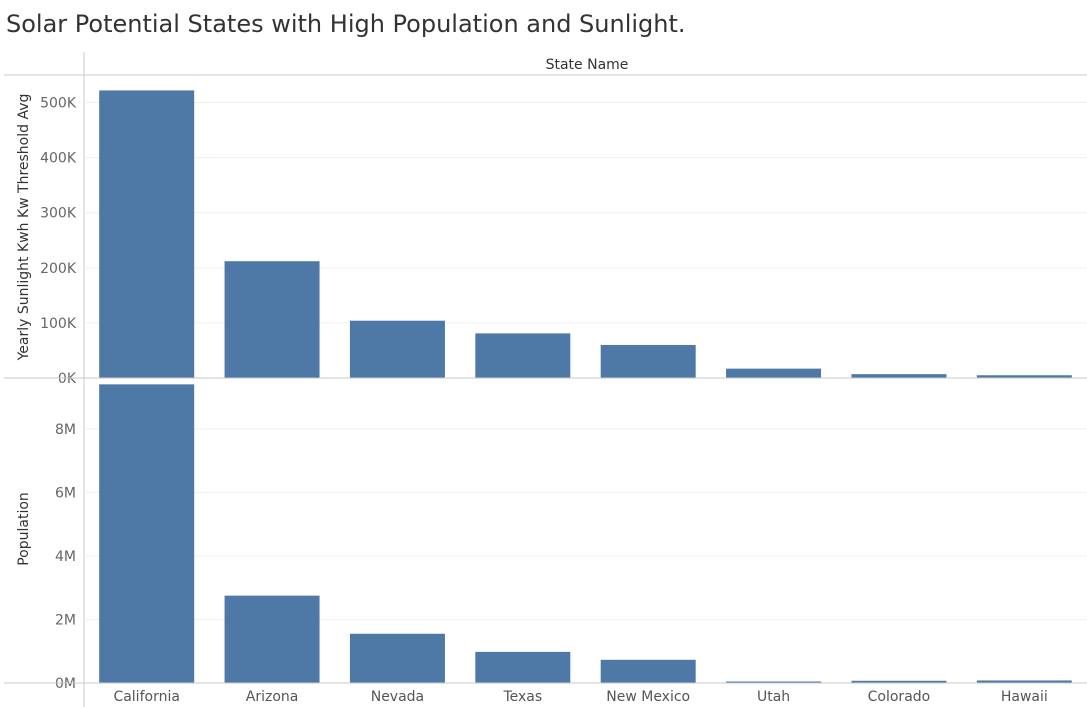  Describe the element at coordinates (587, 65) in the screenshot. I see `column-header: State Name` at that location.